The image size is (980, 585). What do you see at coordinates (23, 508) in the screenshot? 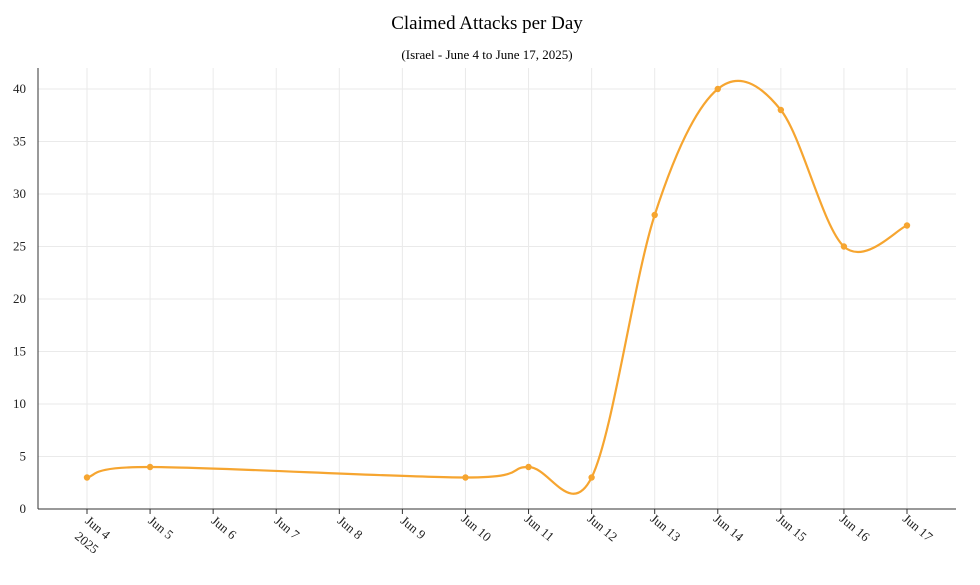
I see `y-tick-label: 0` at bounding box center [23, 508].